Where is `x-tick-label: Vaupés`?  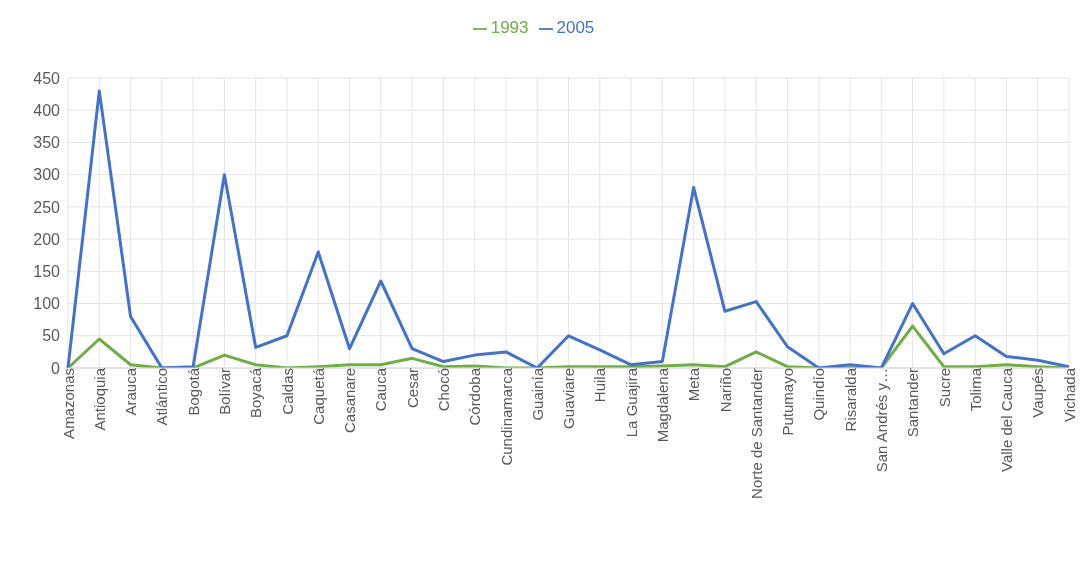 x-tick-label: Vaupés is located at coordinates (1038, 393).